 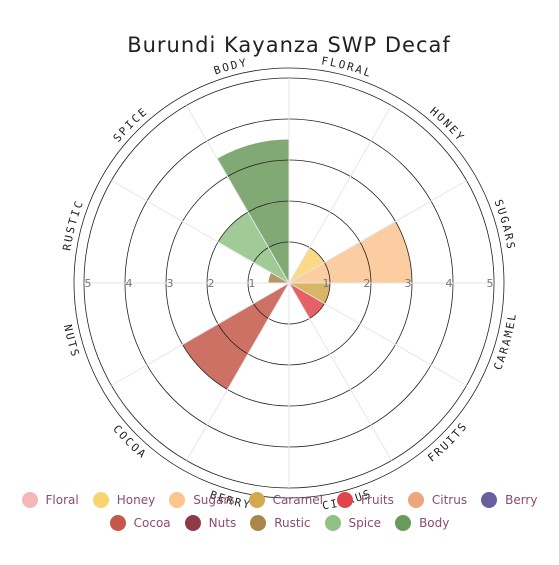 I want to click on category-label: FLORAL, so click(x=347, y=67).